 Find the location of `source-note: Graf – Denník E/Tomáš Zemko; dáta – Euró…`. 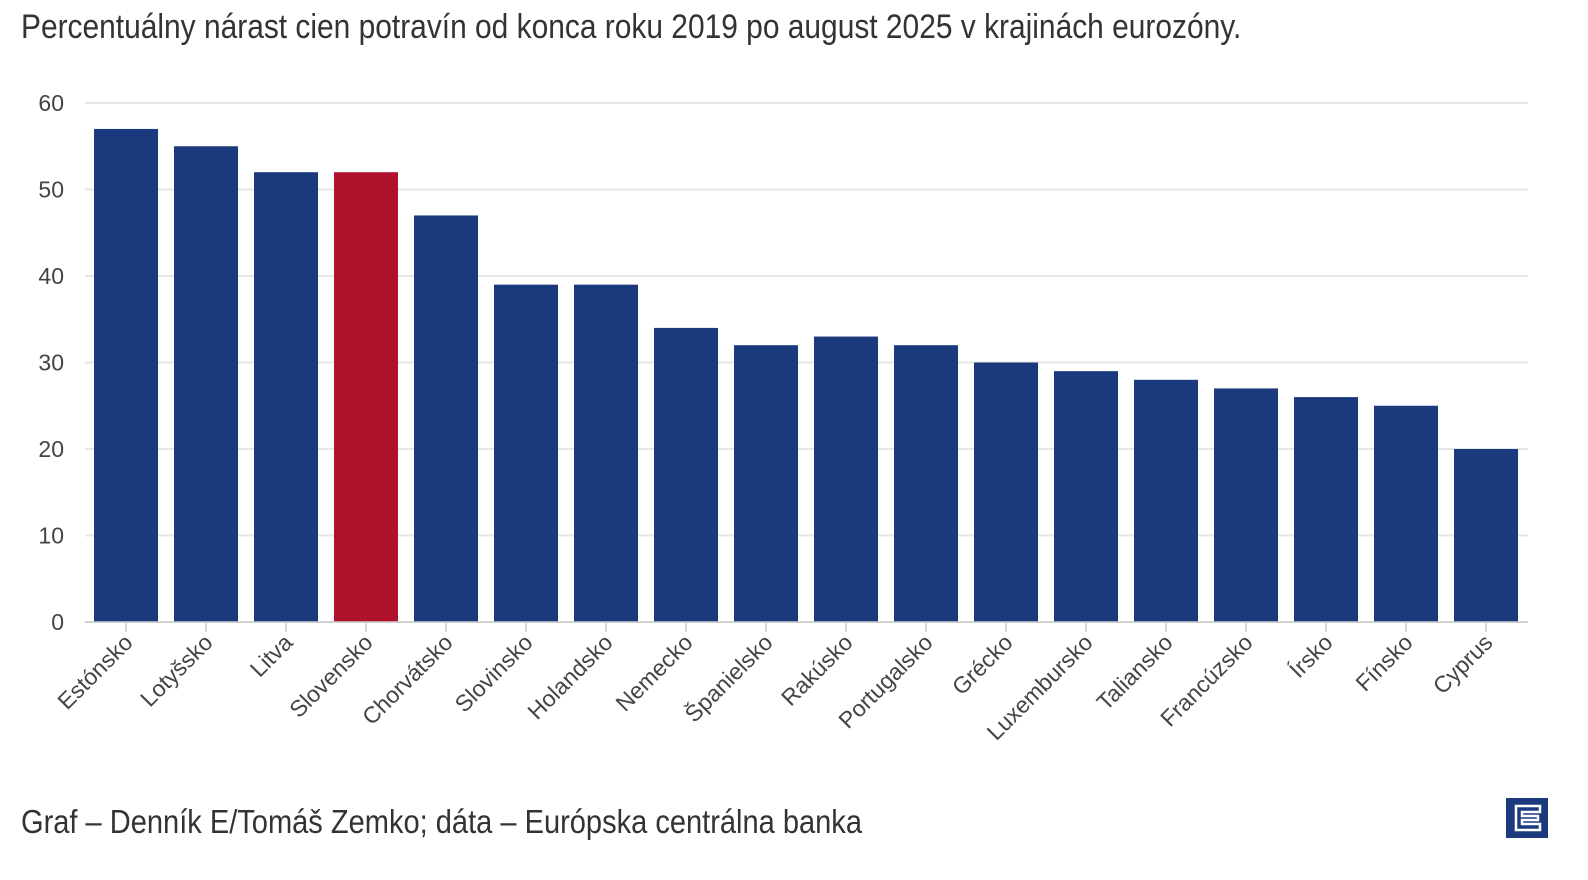

source-note: Graf – Denník E/Tomáš Zemko; dáta – Euró… is located at coordinates (441, 821).